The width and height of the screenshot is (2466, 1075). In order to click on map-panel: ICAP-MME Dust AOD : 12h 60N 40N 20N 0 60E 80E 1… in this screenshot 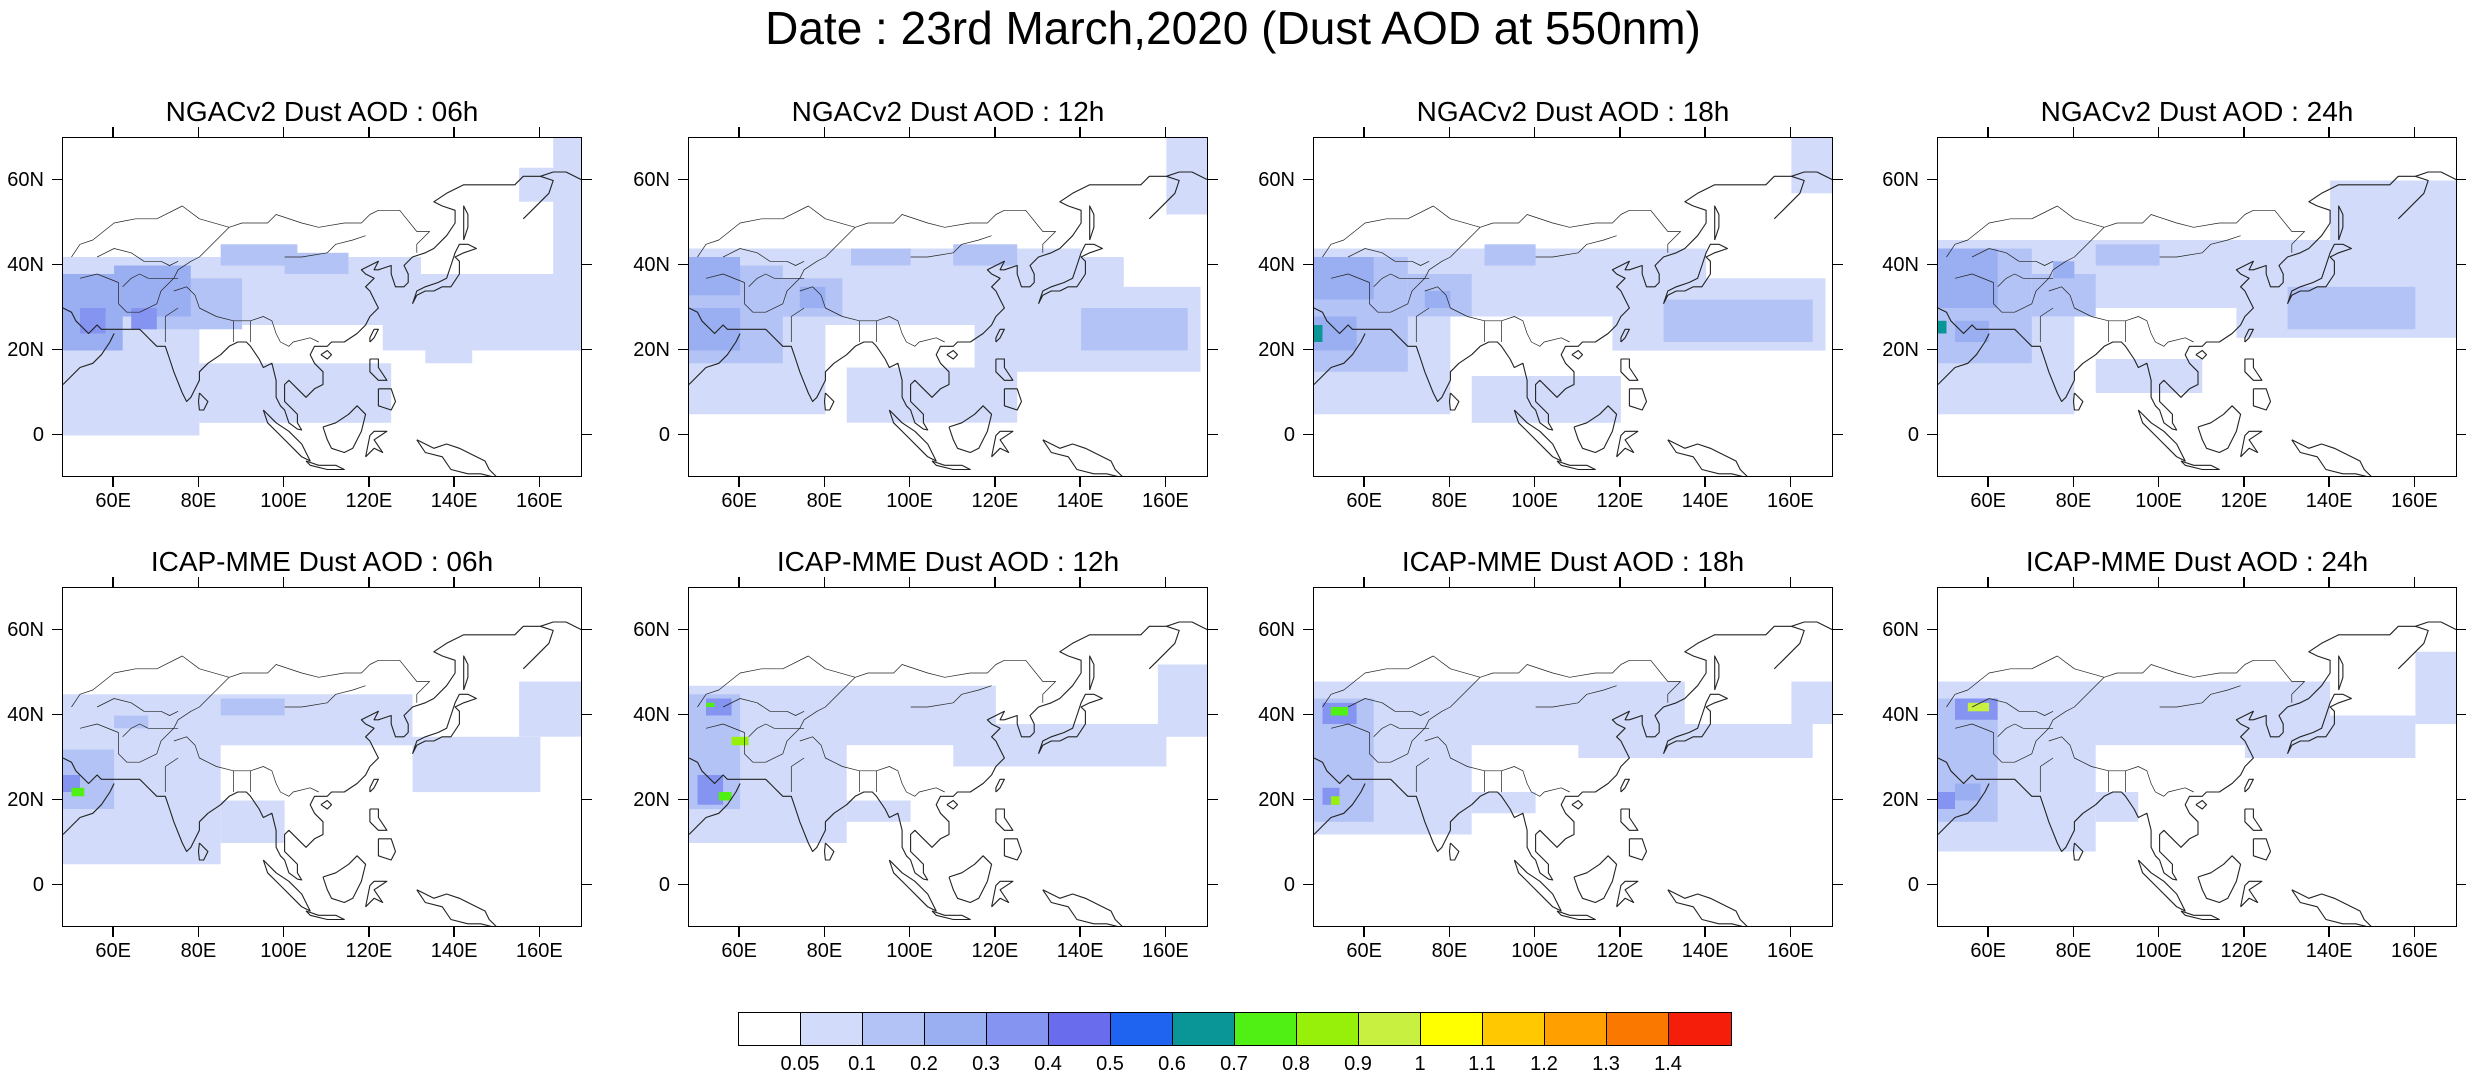, I will do `click(925, 753)`.